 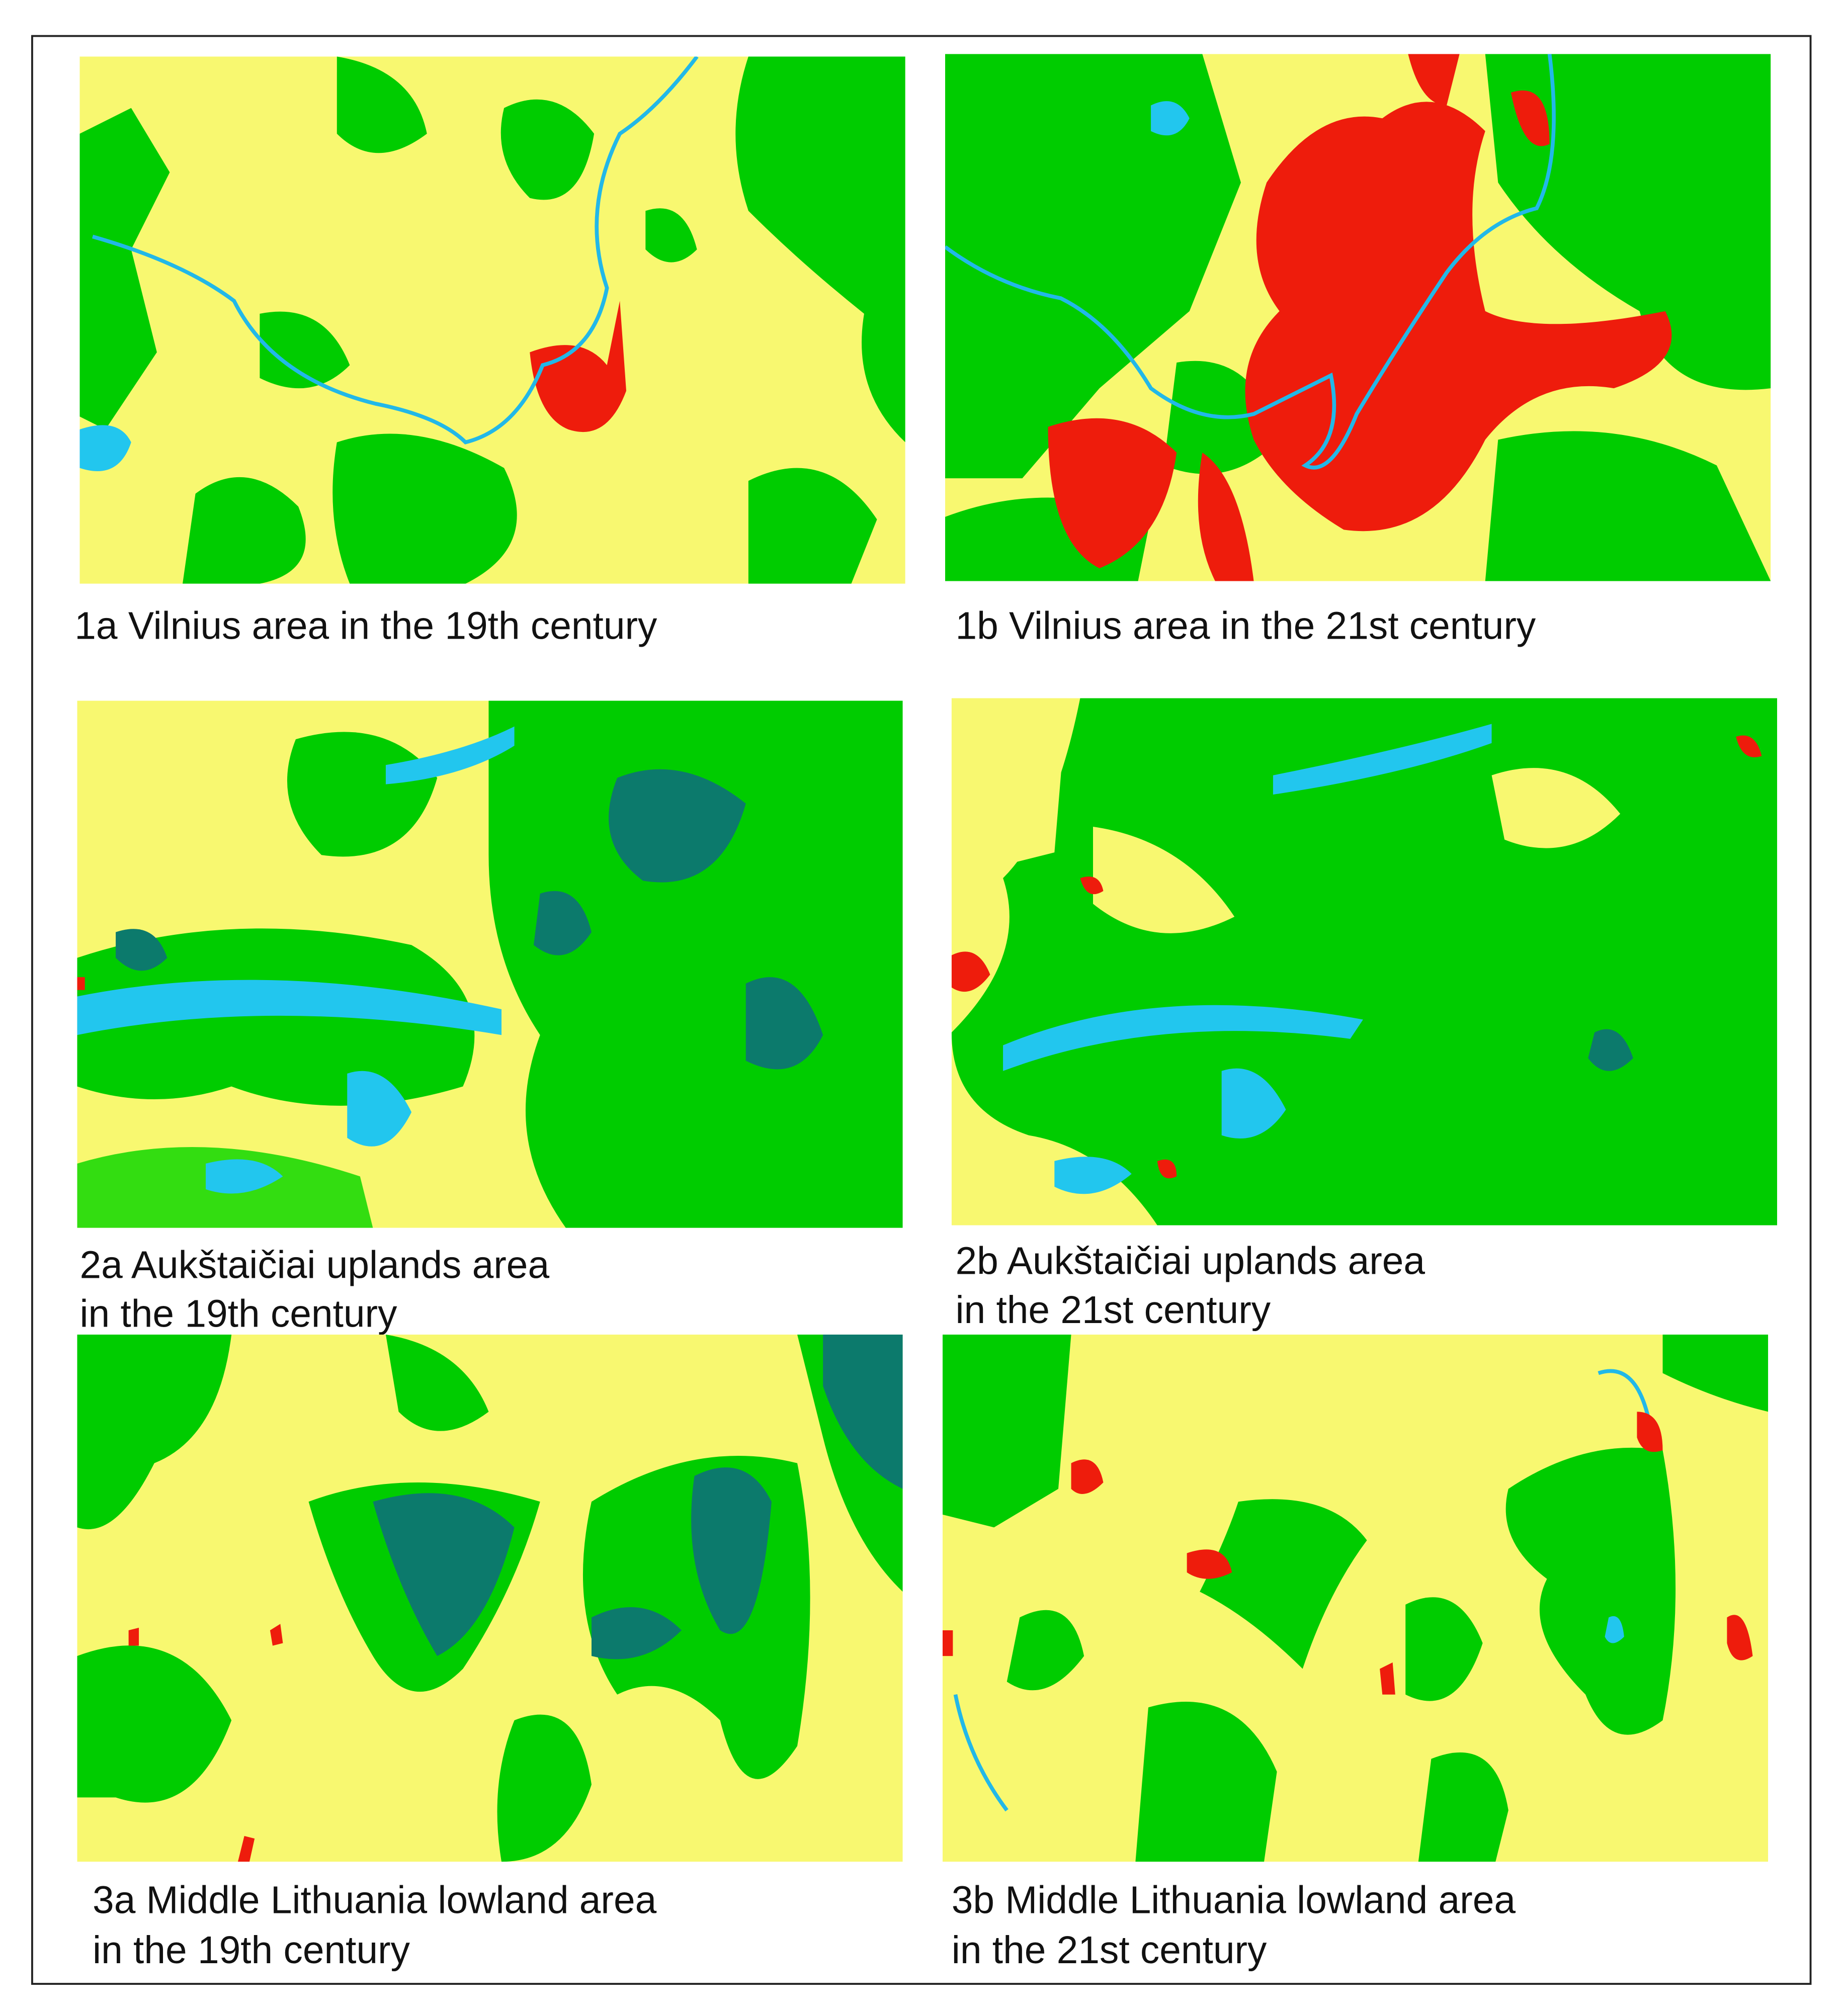 I want to click on caption: 1a Vilnius area in the 19th century, so click(x=366, y=626).